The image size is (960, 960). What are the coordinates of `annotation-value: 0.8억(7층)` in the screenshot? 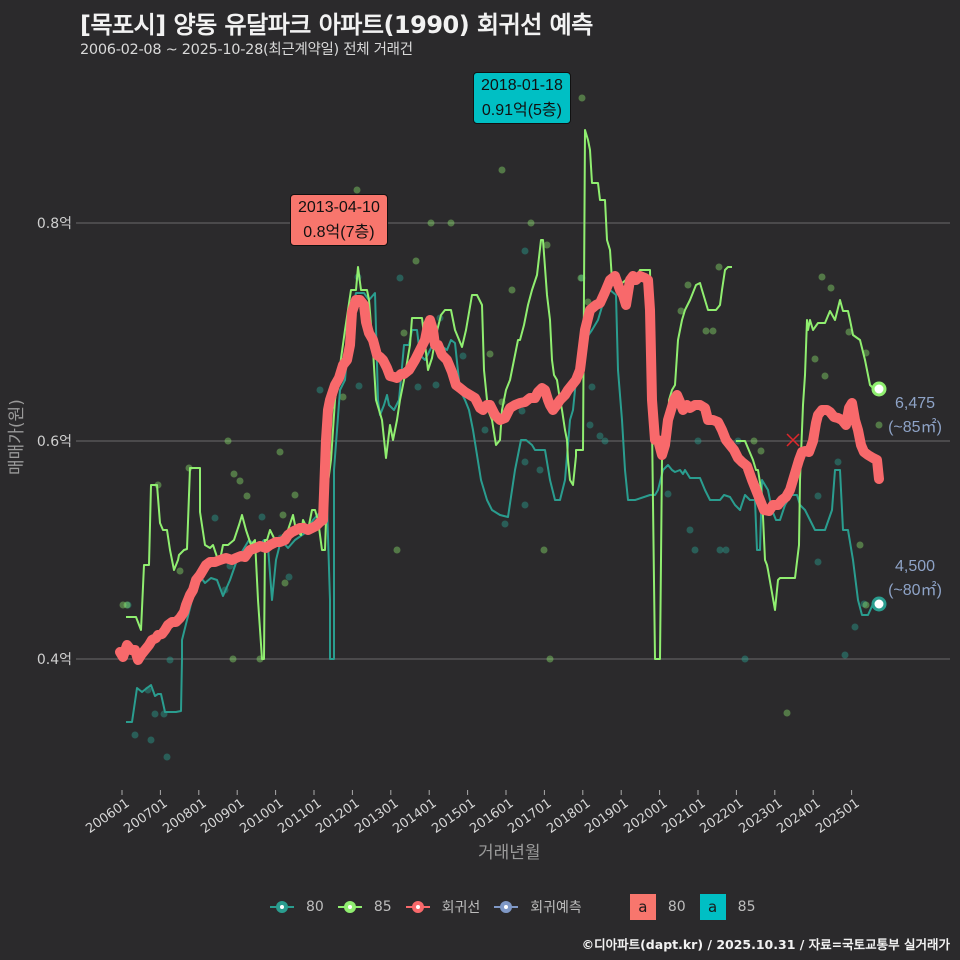 It's located at (339, 232).